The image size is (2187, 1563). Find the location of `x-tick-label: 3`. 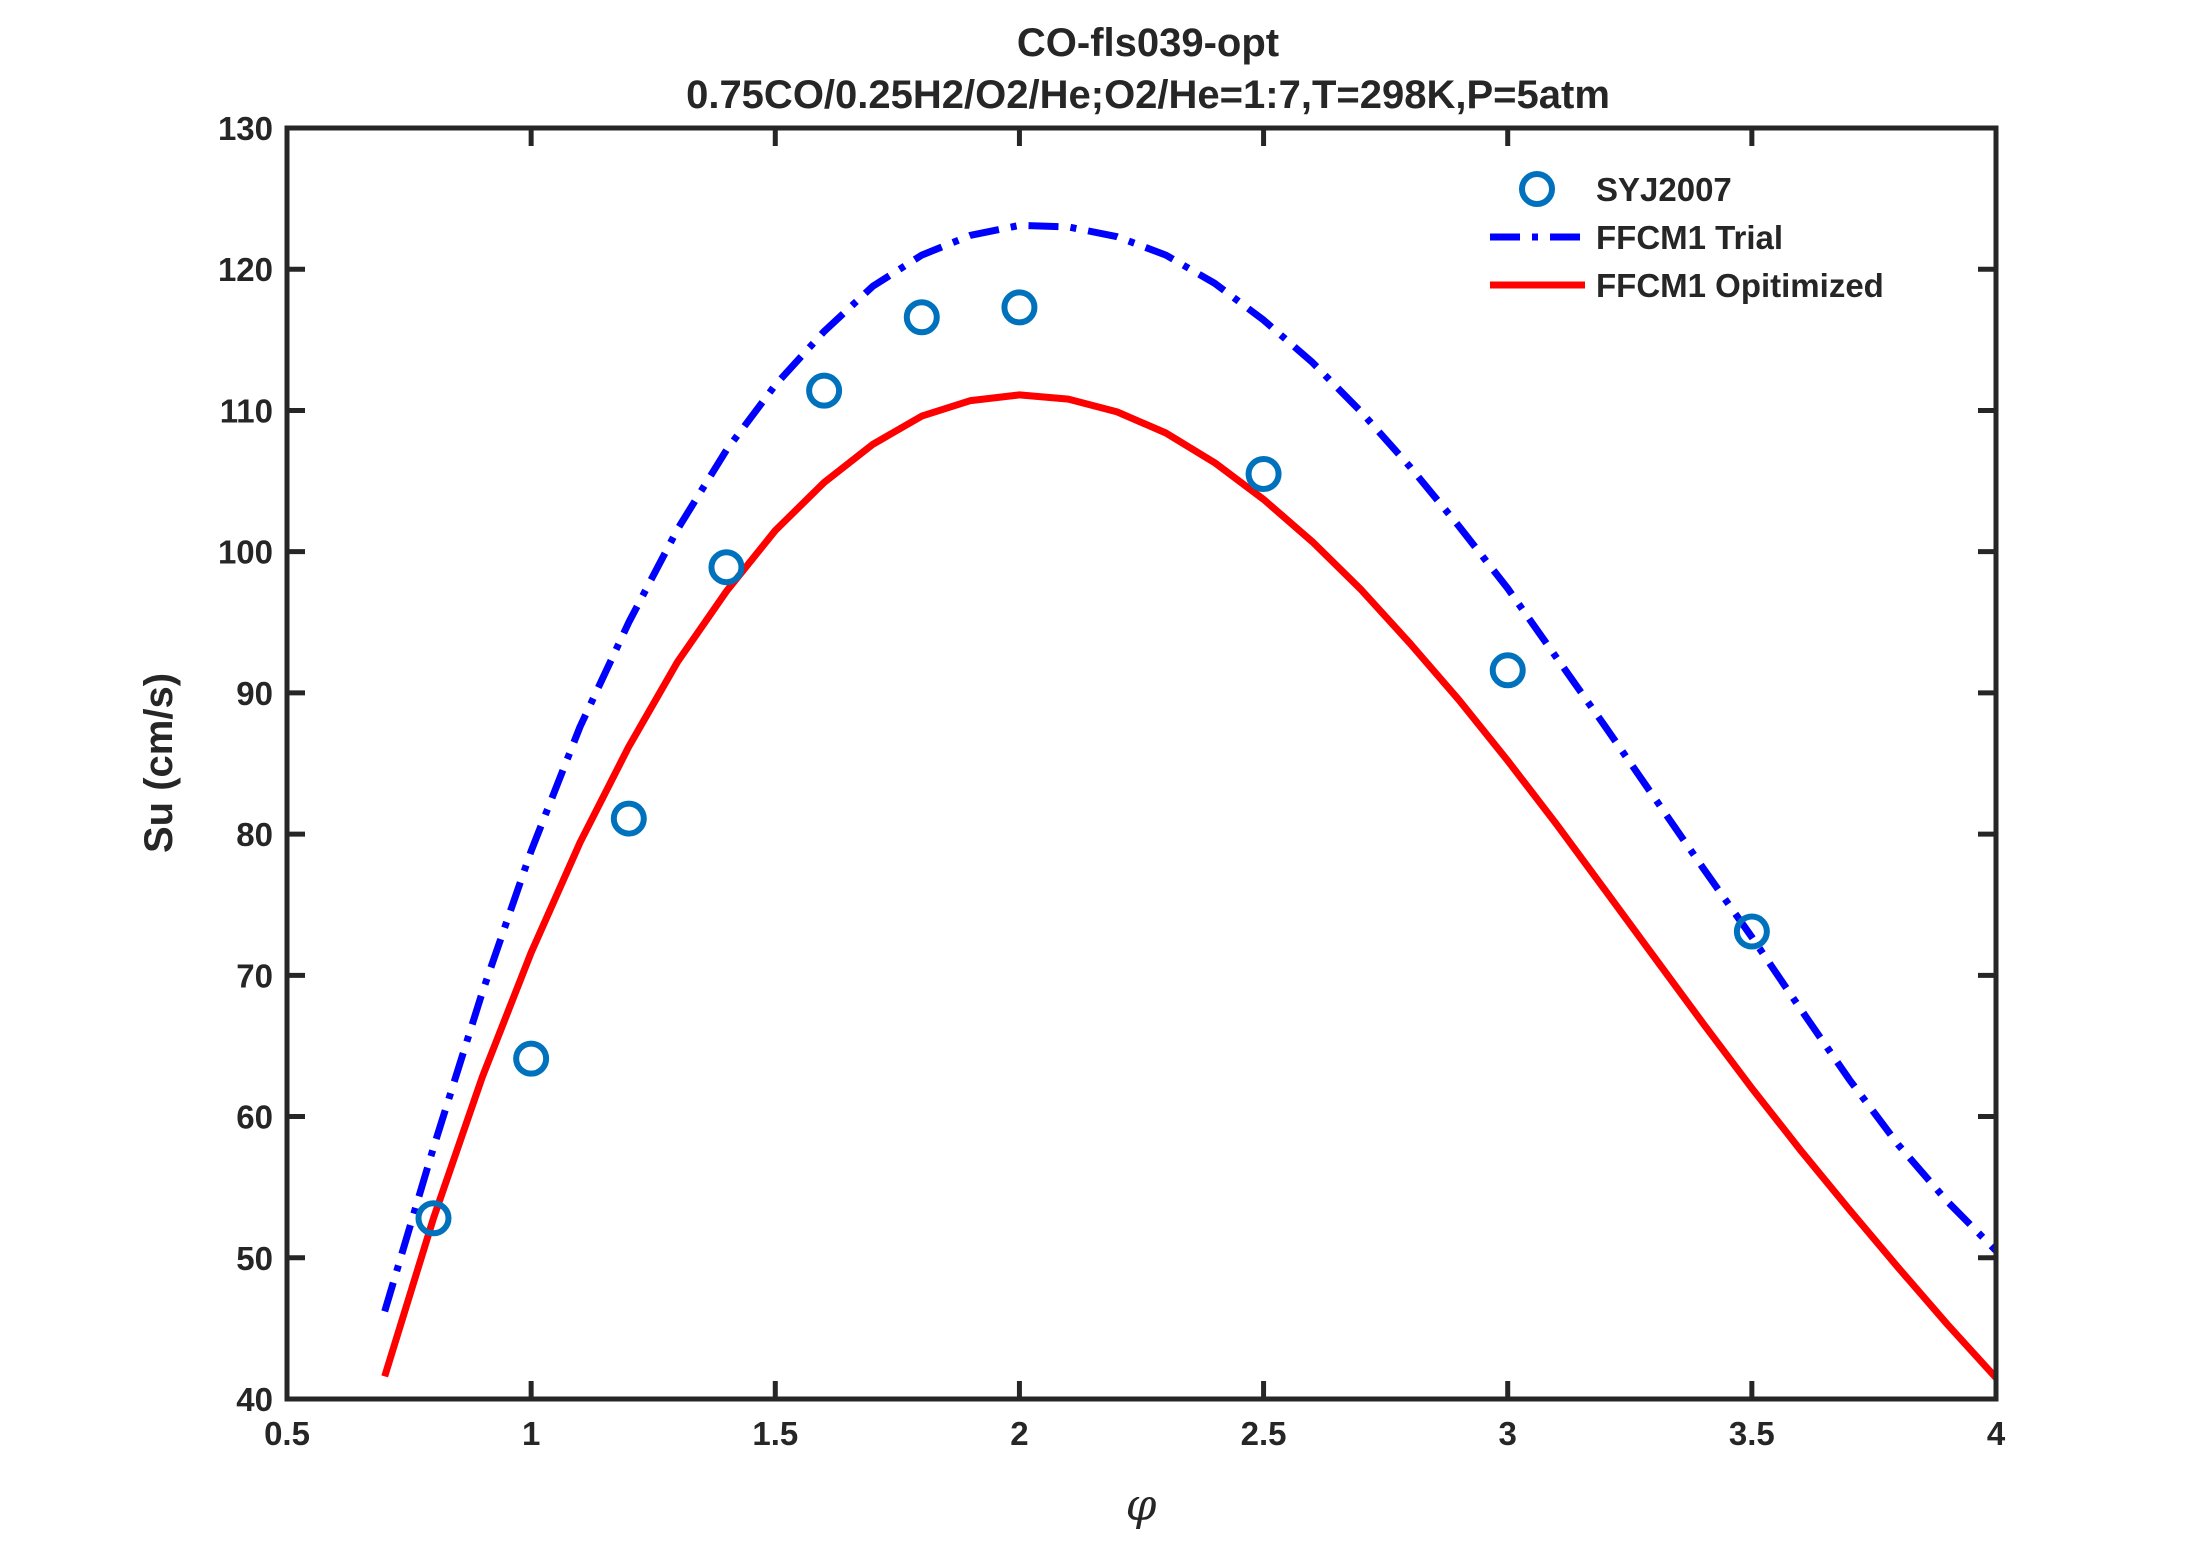

x-tick-label: 3 is located at coordinates (1508, 1433).